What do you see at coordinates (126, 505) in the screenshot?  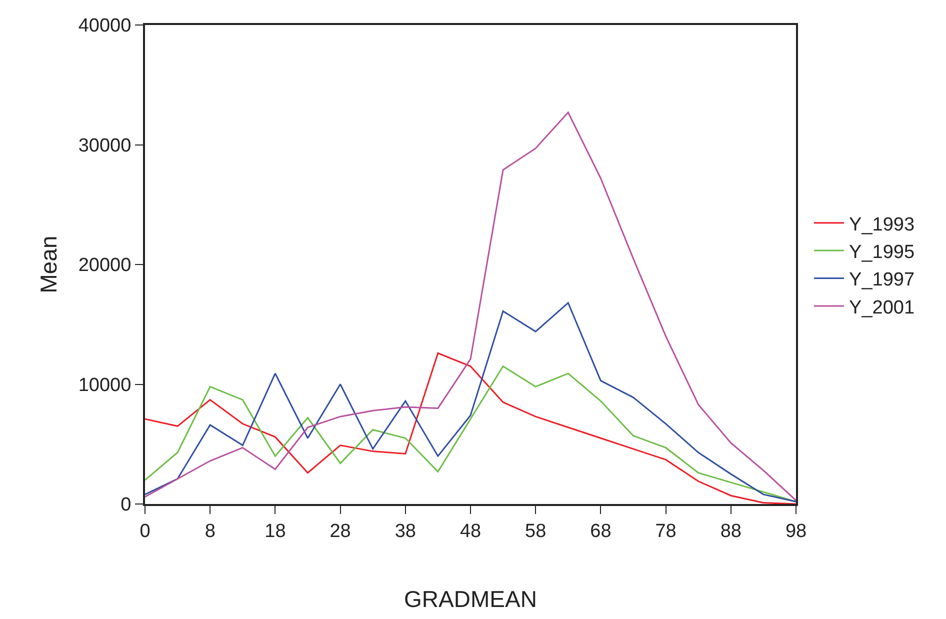 I see `y-tick-label: 0` at bounding box center [126, 505].